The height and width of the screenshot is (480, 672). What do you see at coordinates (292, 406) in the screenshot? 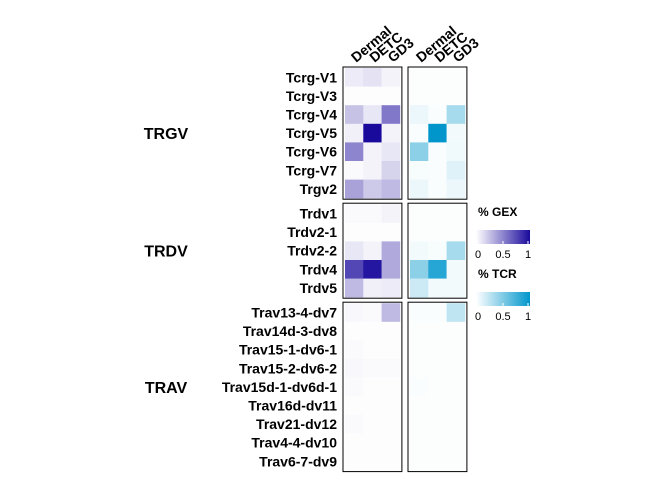
I see `row-label: Trav16d-dv11` at bounding box center [292, 406].